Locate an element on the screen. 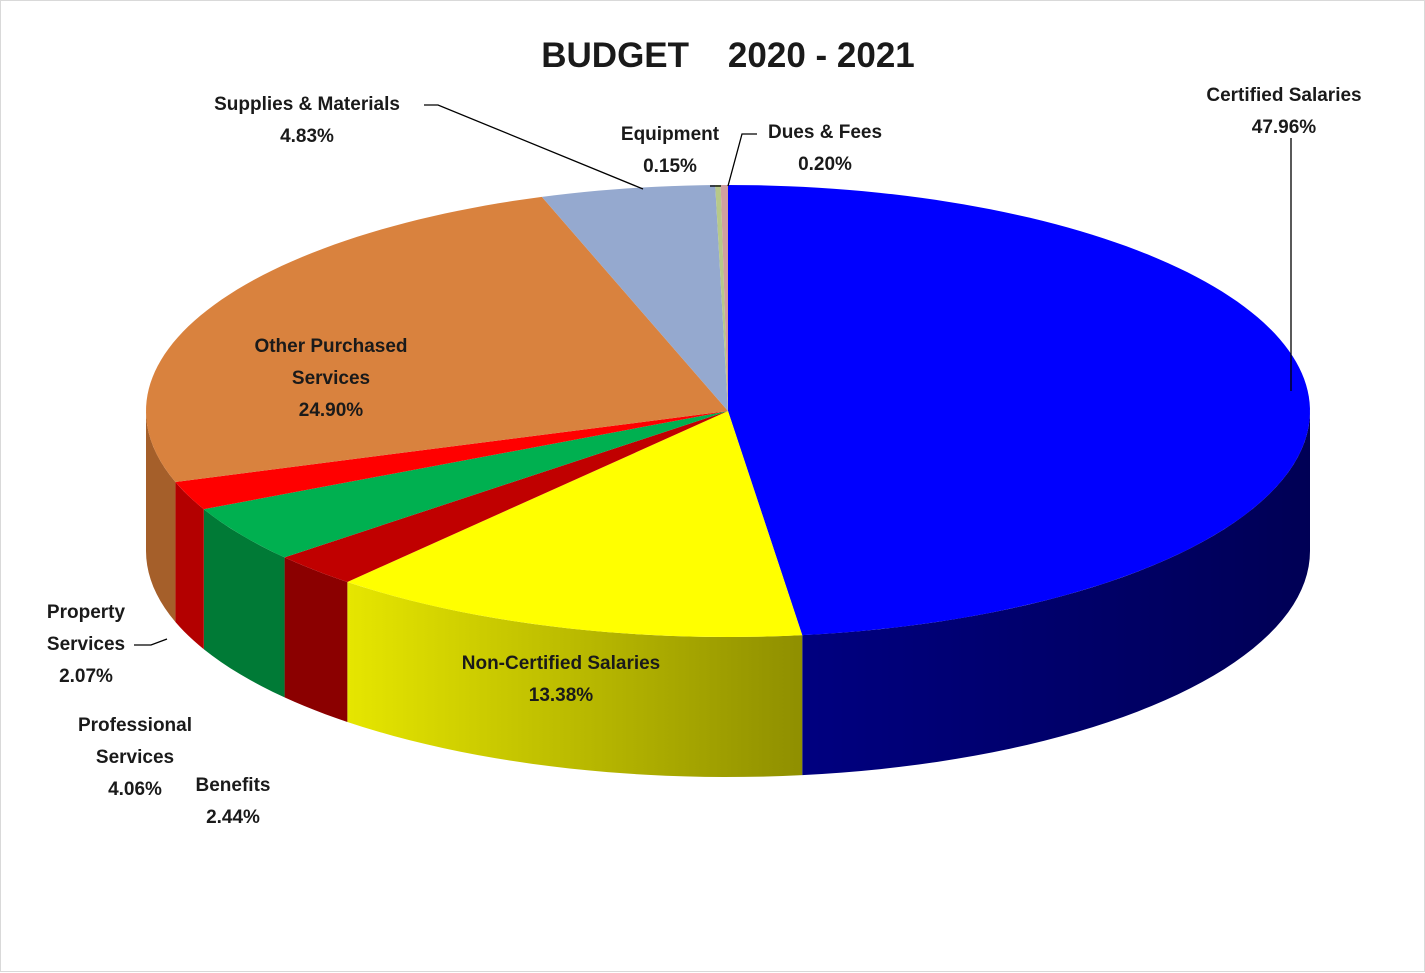  slice-non-certified-salaries is located at coordinates (575, 524).